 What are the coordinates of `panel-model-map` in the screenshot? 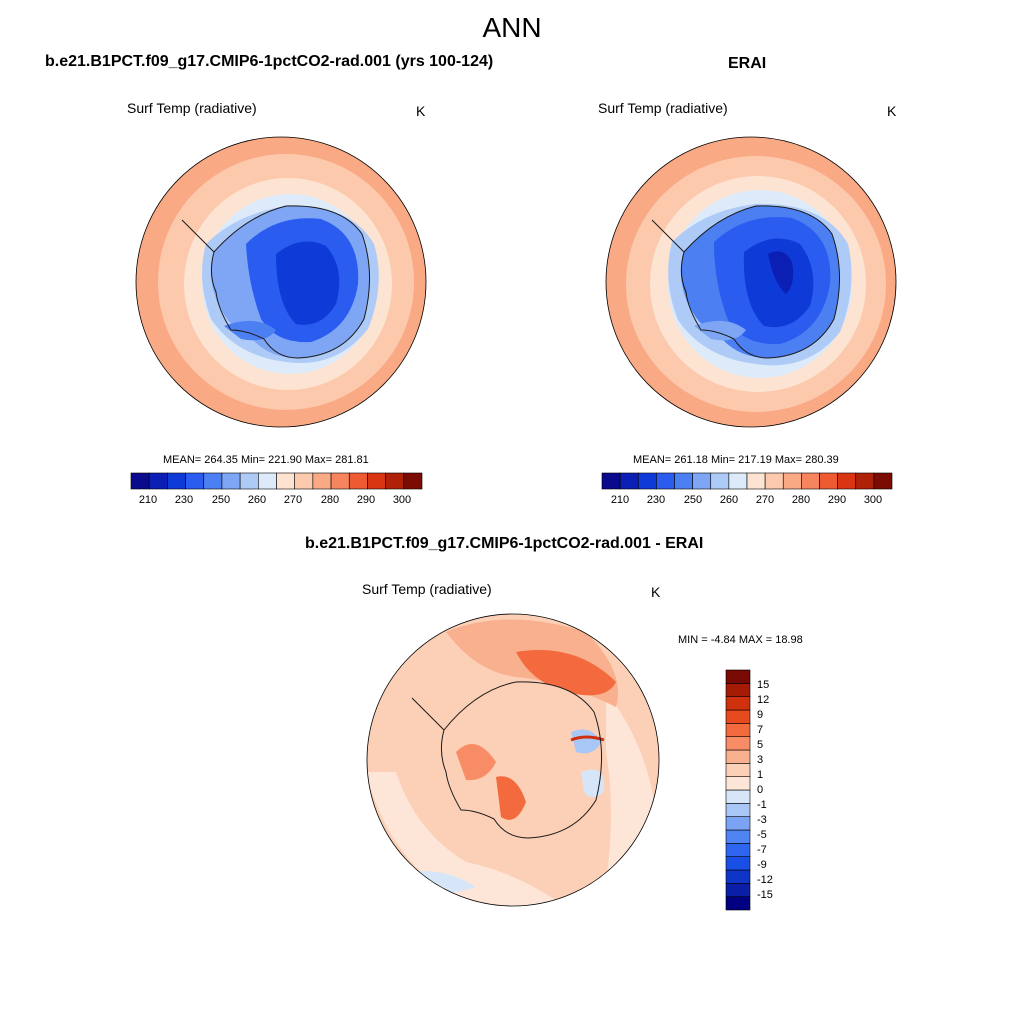 It's located at (281, 282).